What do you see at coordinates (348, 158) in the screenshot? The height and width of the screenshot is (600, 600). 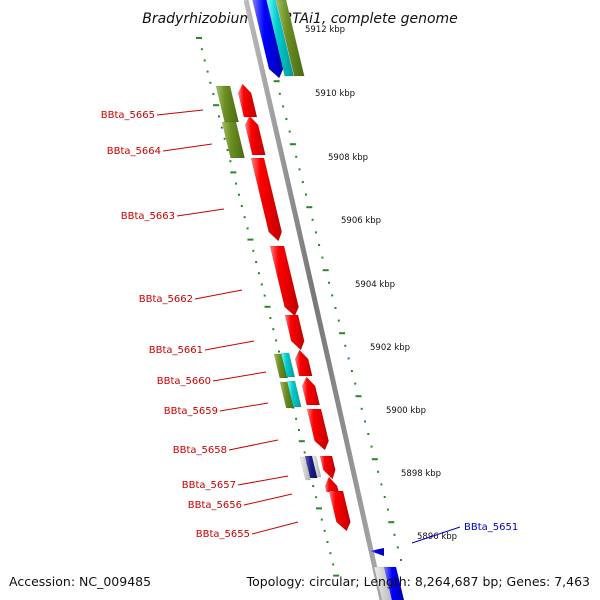 I see `kbp-label: 5908 kbp` at bounding box center [348, 158].